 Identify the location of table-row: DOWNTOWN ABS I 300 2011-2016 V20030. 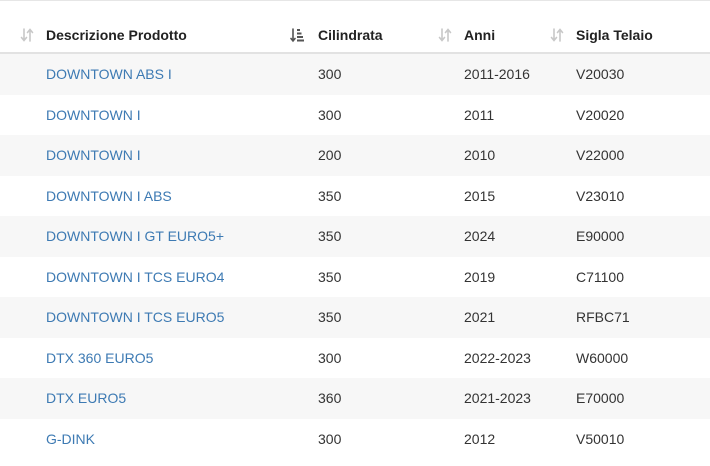
(355, 74).